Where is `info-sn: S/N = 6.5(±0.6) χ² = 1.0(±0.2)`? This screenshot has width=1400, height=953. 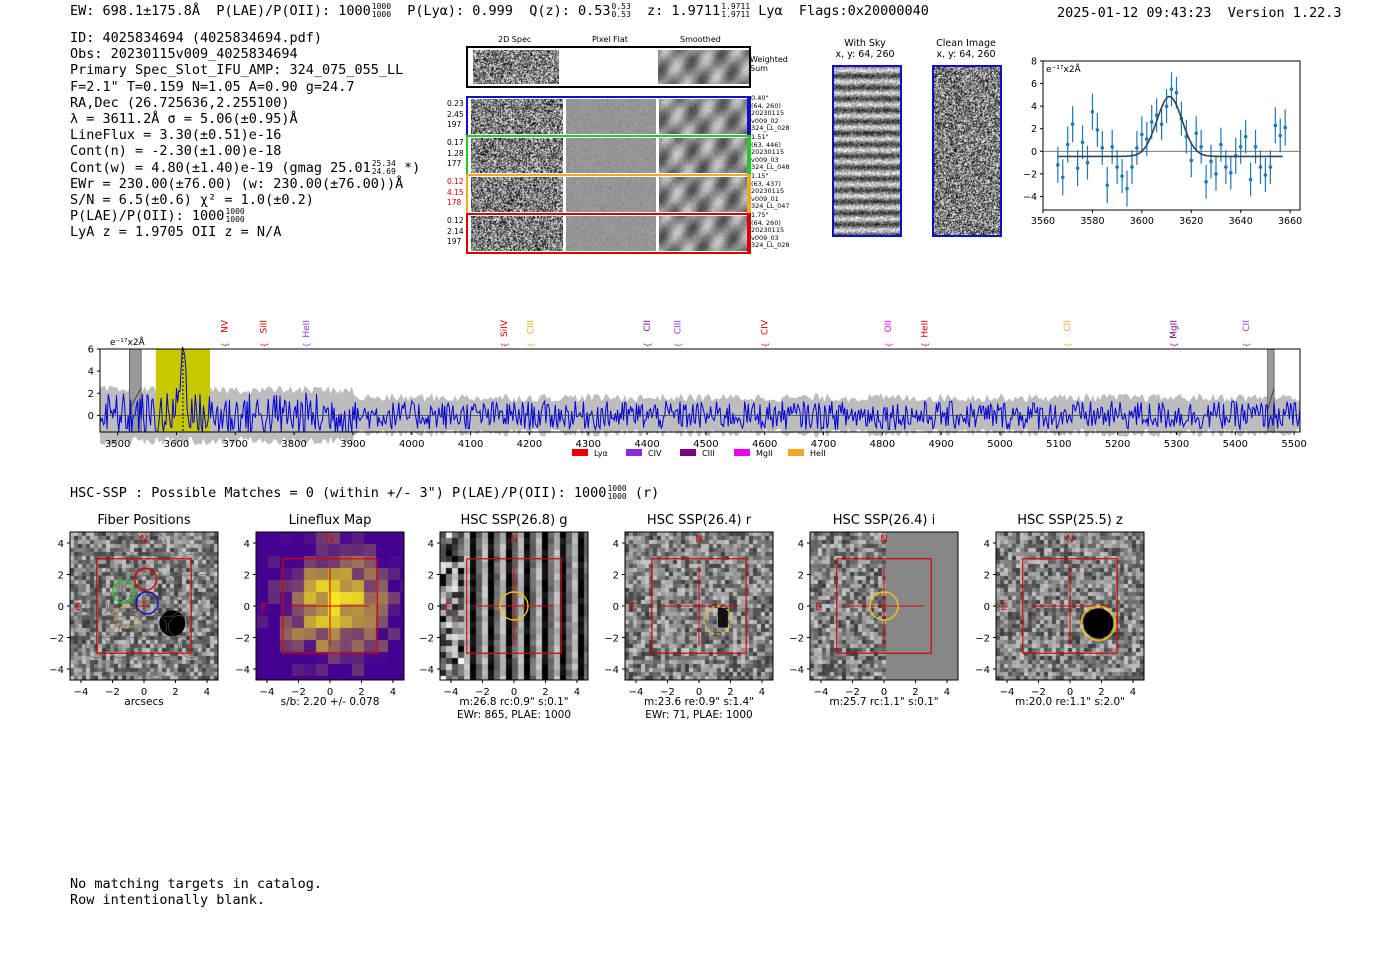
info-sn: S/N = 6.5(±0.6) χ² = 1.0(±0.2) is located at coordinates (192, 200).